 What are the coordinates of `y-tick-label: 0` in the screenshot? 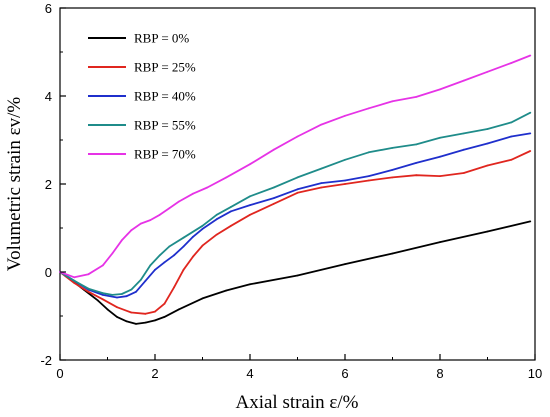 It's located at (48, 272).